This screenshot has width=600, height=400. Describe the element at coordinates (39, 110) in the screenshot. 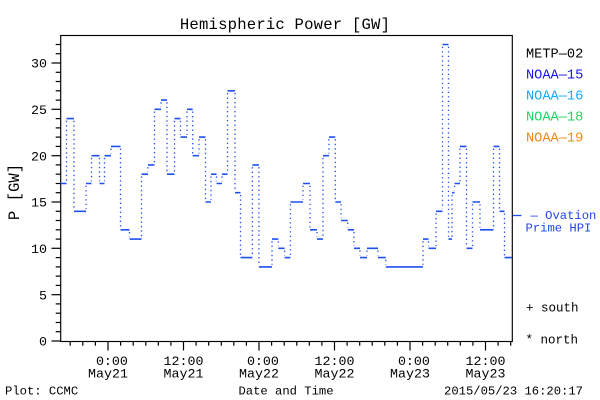

I see `svg-text: 25` at that location.